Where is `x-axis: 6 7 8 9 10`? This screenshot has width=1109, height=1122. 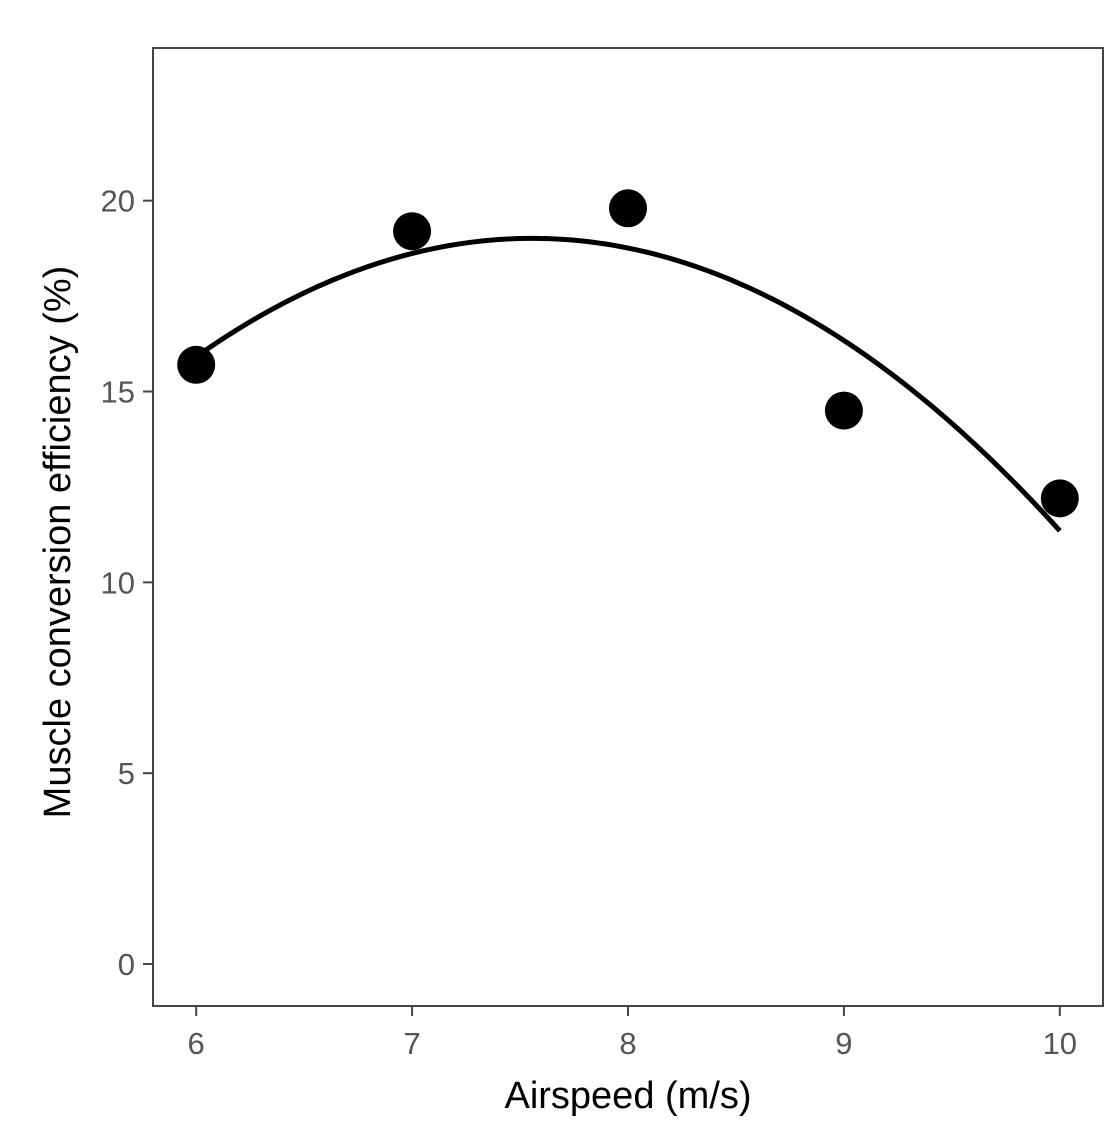 x-axis: 6 7 8 9 10 is located at coordinates (632, 1033).